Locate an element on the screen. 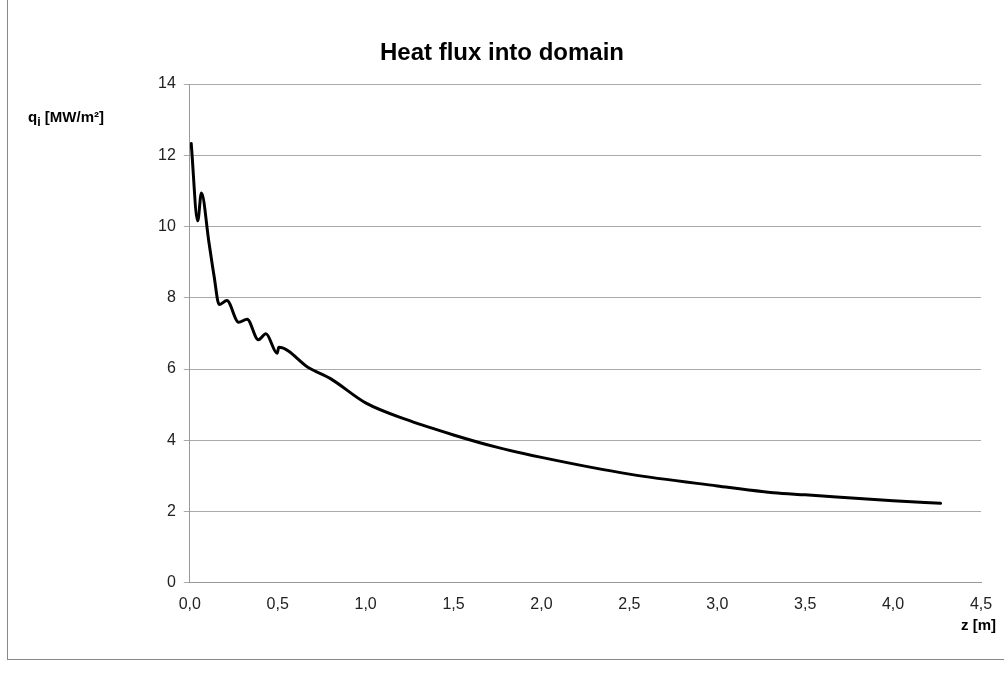  x-tick-label: 2,5 is located at coordinates (629, 603).